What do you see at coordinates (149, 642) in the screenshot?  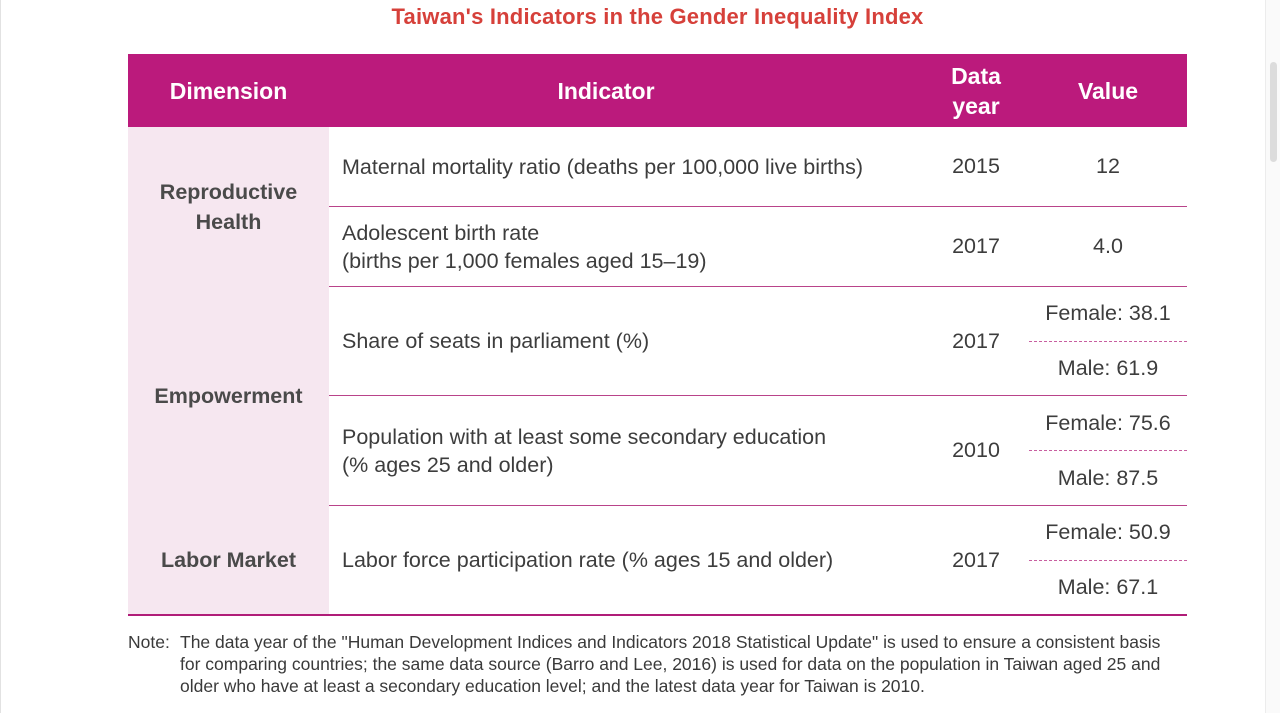 I see `footnote-label: Note:` at bounding box center [149, 642].